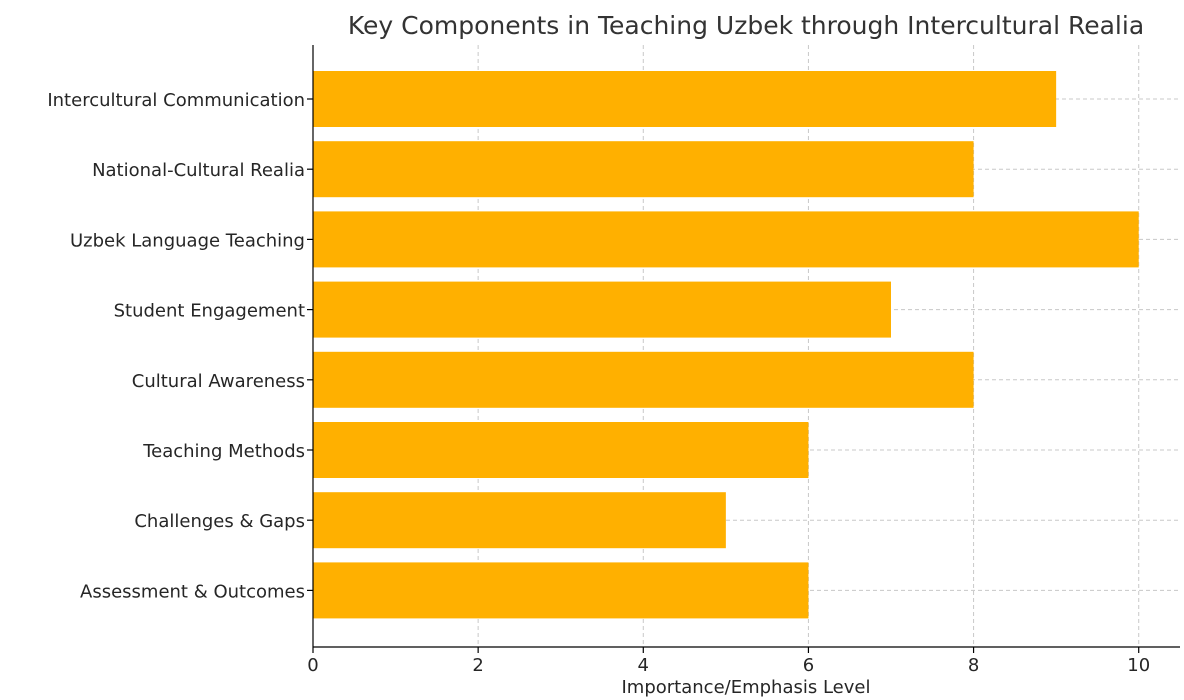 This screenshot has height=700, width=1184. I want to click on category-label: Uzbek Language Teaching, so click(187, 240).